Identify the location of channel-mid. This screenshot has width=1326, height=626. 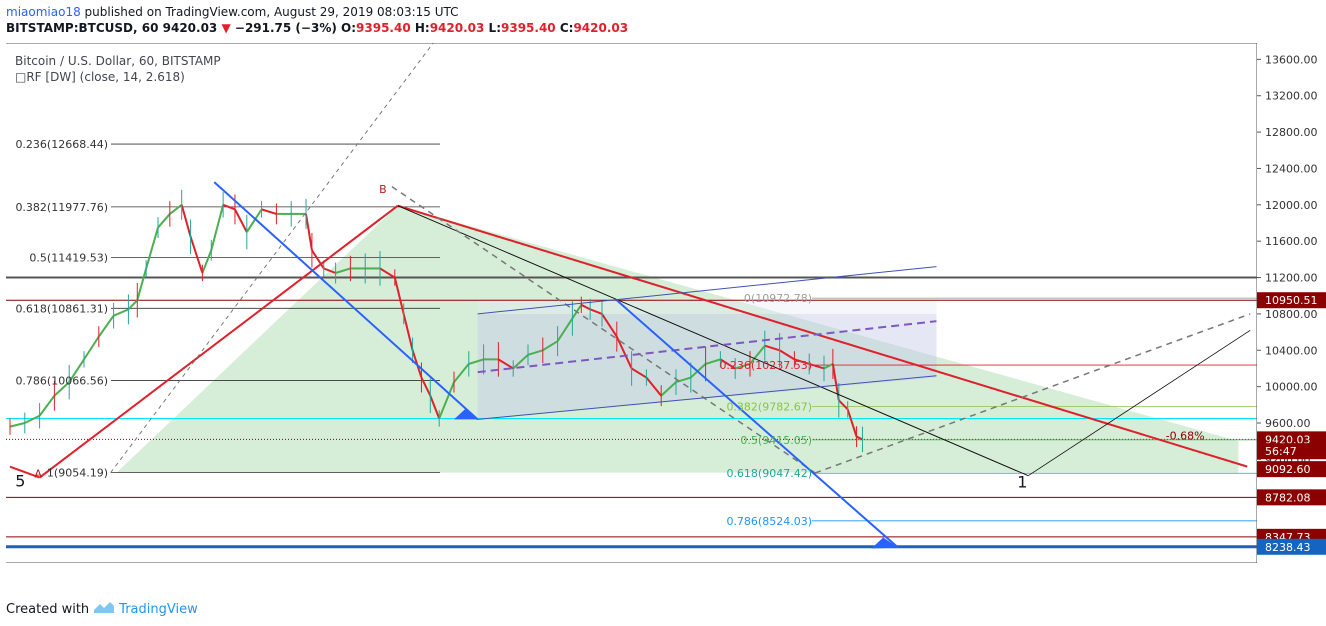
(707, 347).